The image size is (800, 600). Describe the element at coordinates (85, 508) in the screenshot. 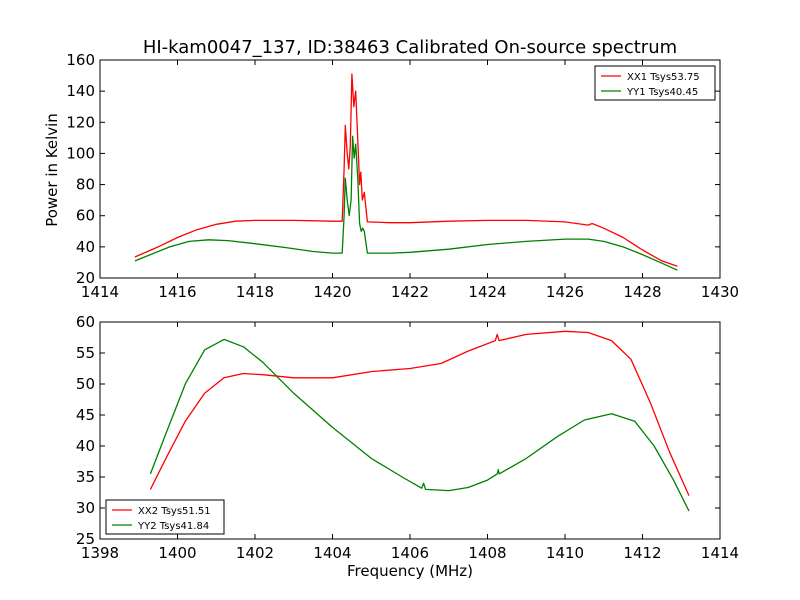

I see `y-tick-label: 30` at that location.